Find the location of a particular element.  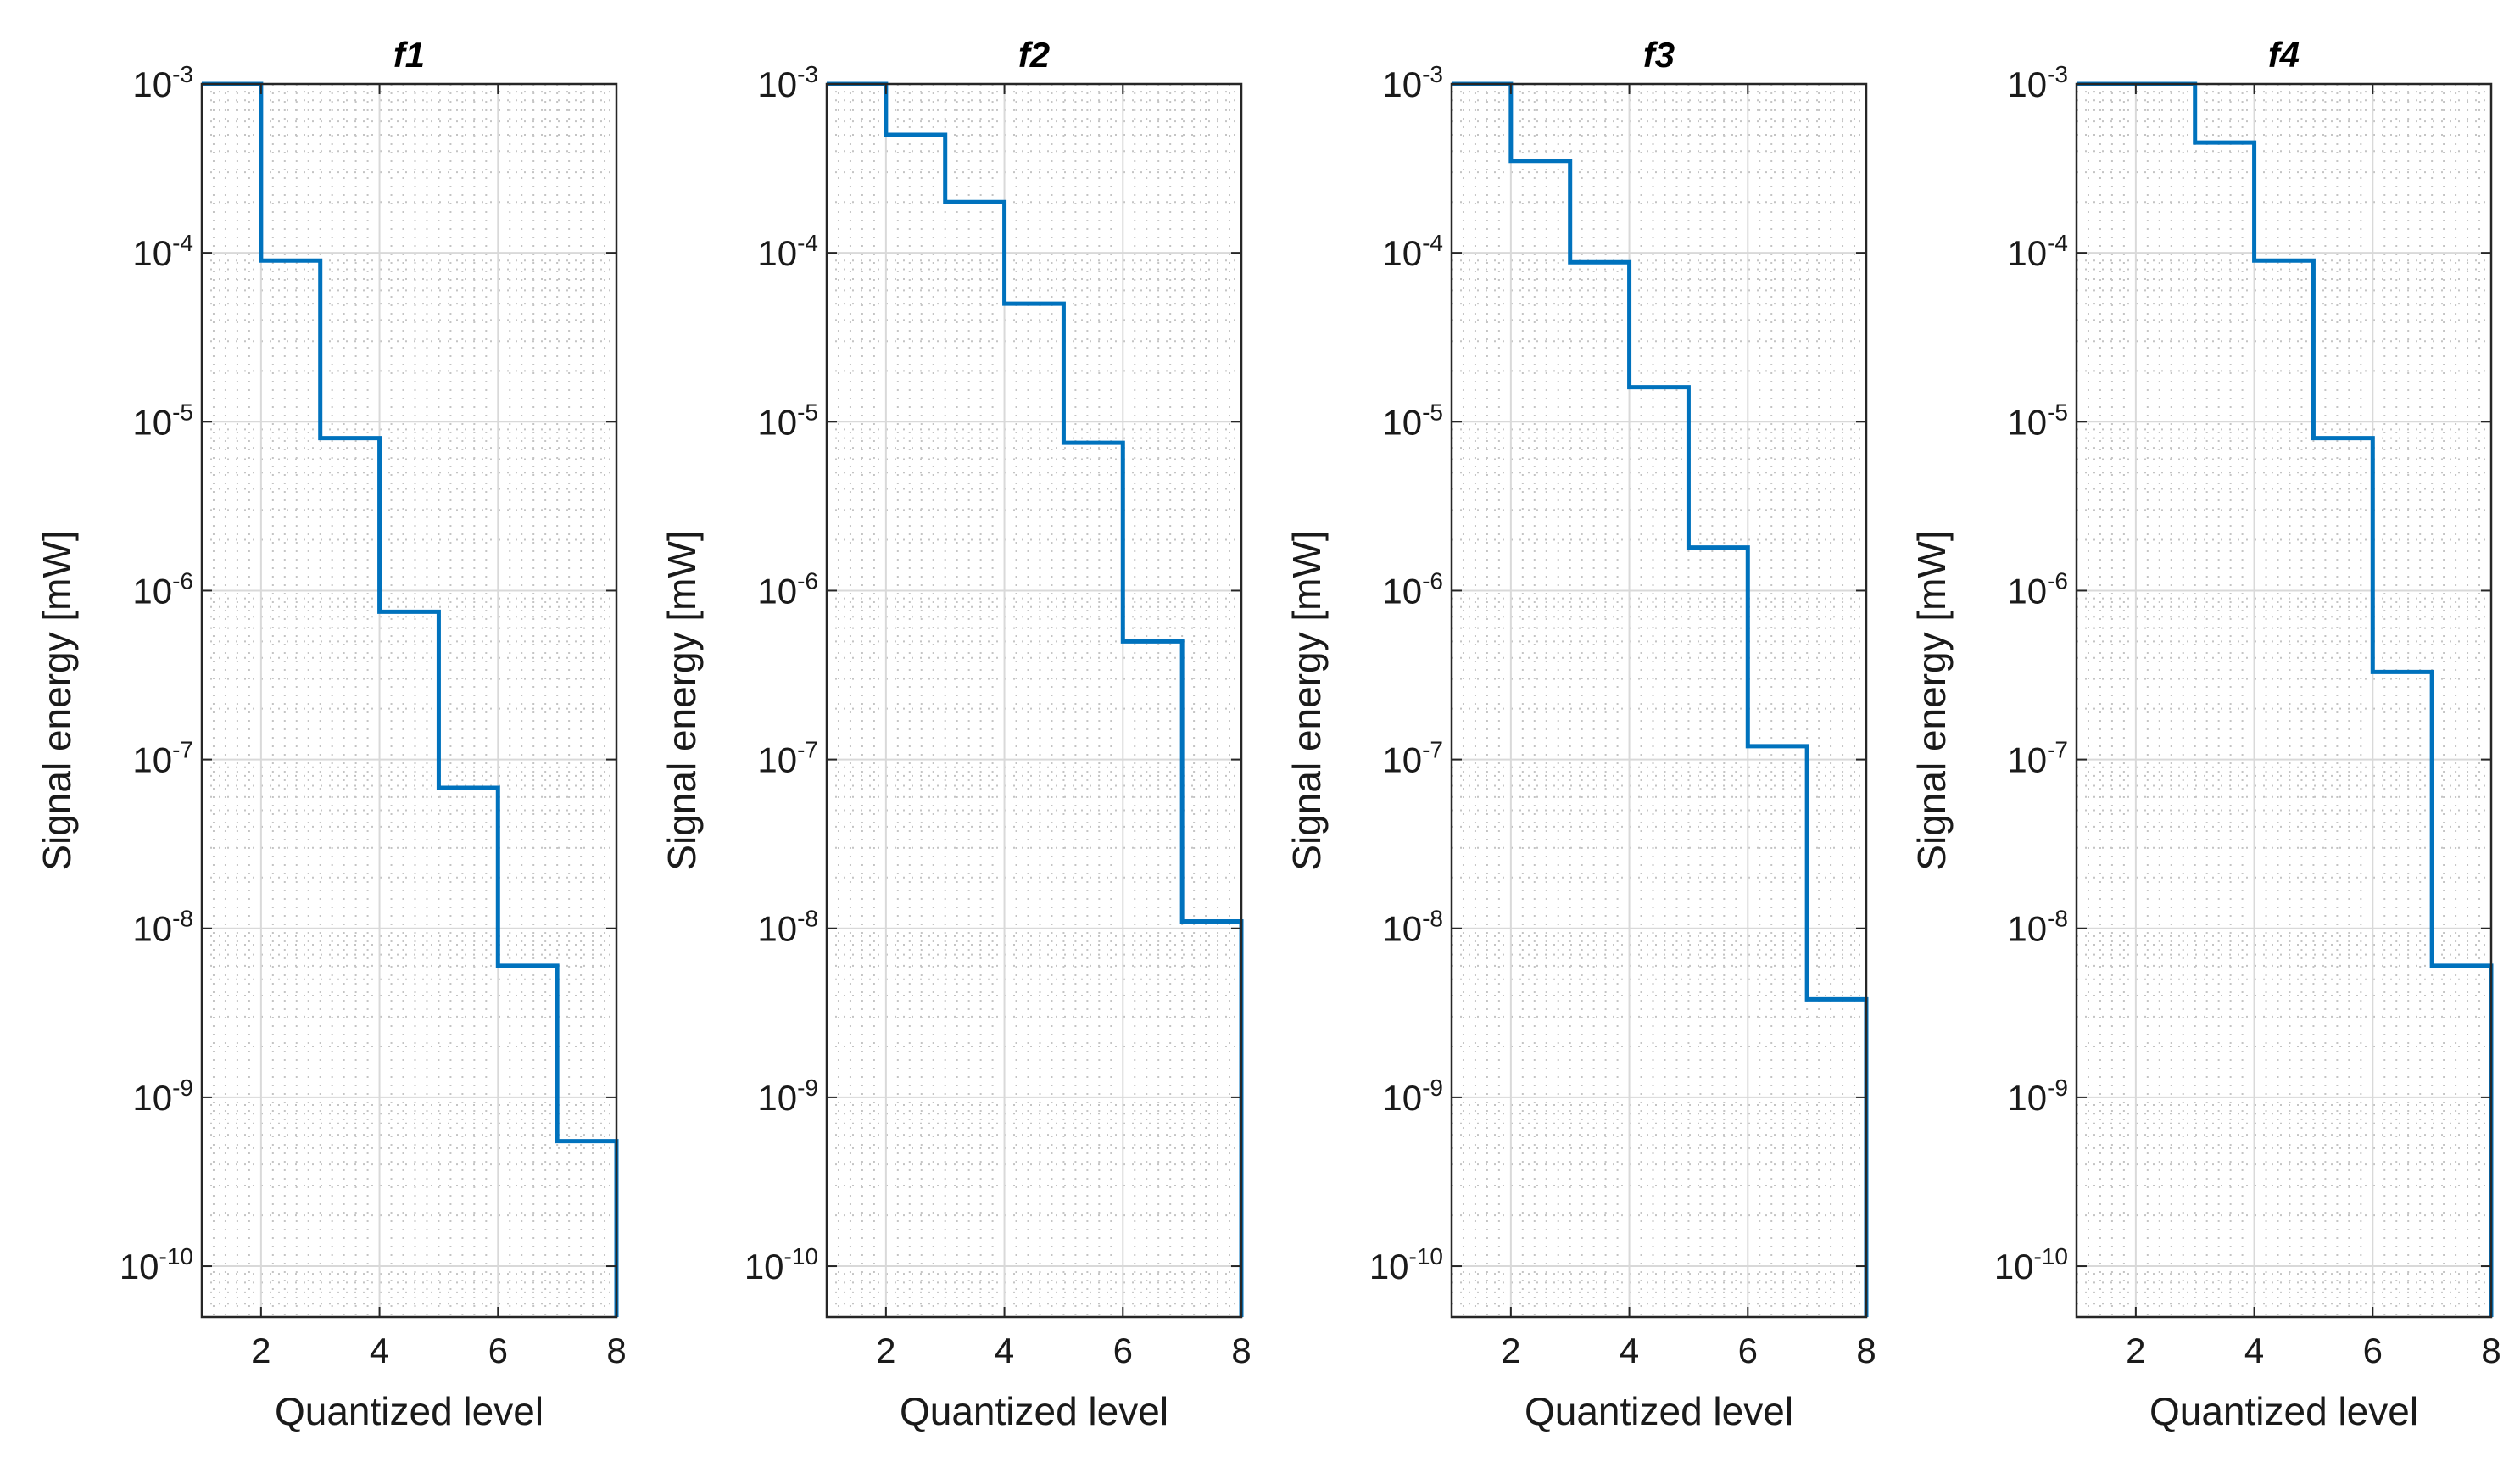

chart-title: f1 is located at coordinates (409, 55).